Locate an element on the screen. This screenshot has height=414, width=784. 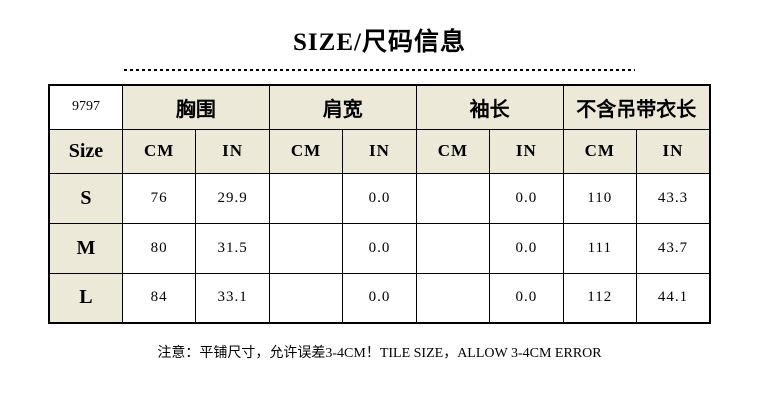
measurement-cell: 43.3 is located at coordinates (673, 198).